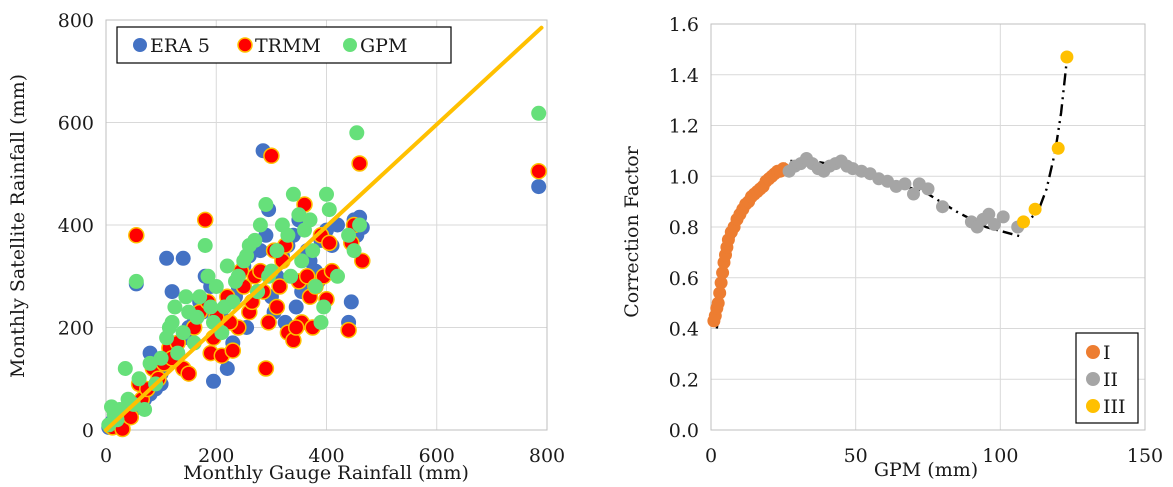 The width and height of the screenshot is (1173, 487). Describe the element at coordinates (245, 45) in the screenshot. I see `legend-marker-trmm` at that location.